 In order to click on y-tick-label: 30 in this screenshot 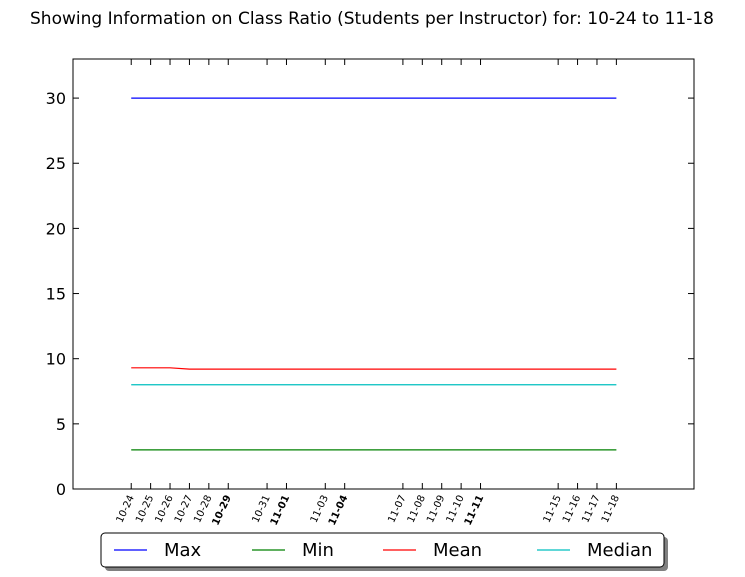, I will do `click(56, 98)`.